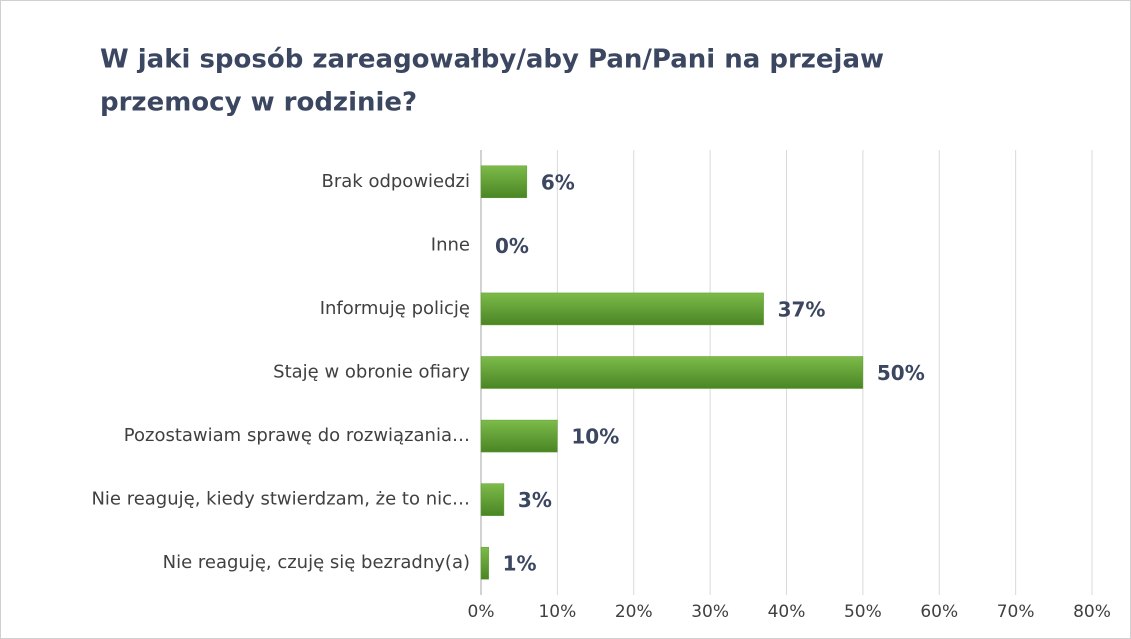 This screenshot has height=639, width=1131. I want to click on x-tick-label: 50%, so click(863, 612).